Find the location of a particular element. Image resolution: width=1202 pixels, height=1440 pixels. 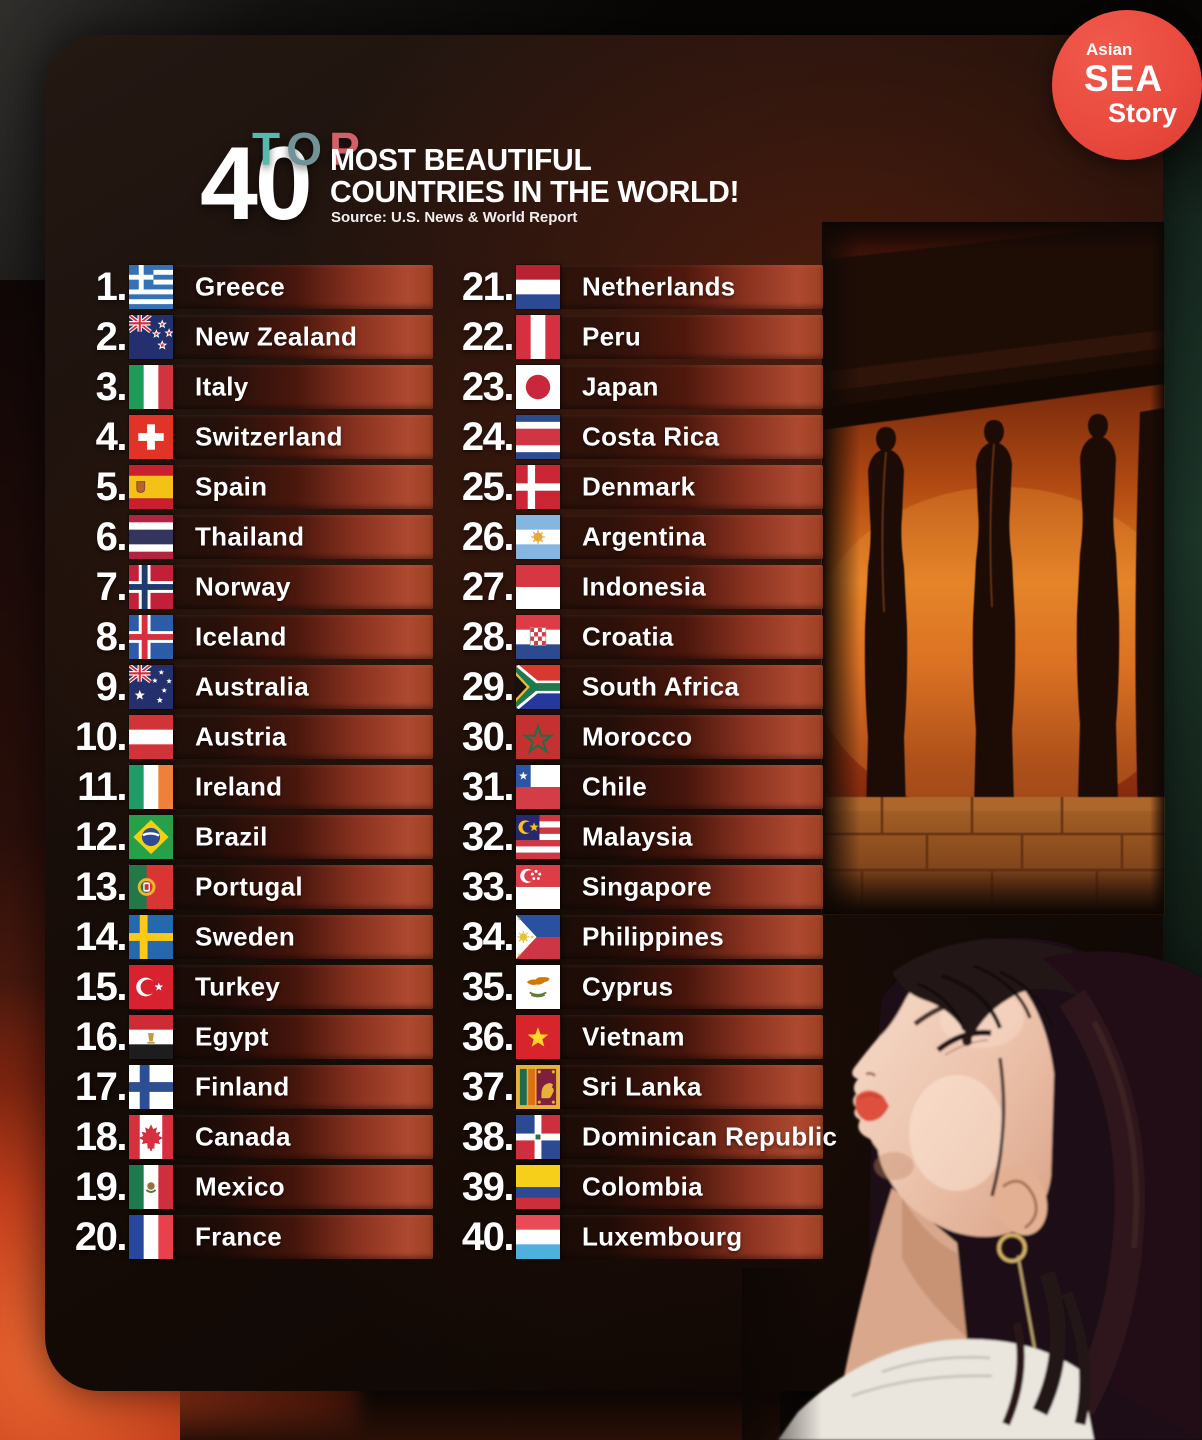

country-label: Thailand is located at coordinates (250, 536).